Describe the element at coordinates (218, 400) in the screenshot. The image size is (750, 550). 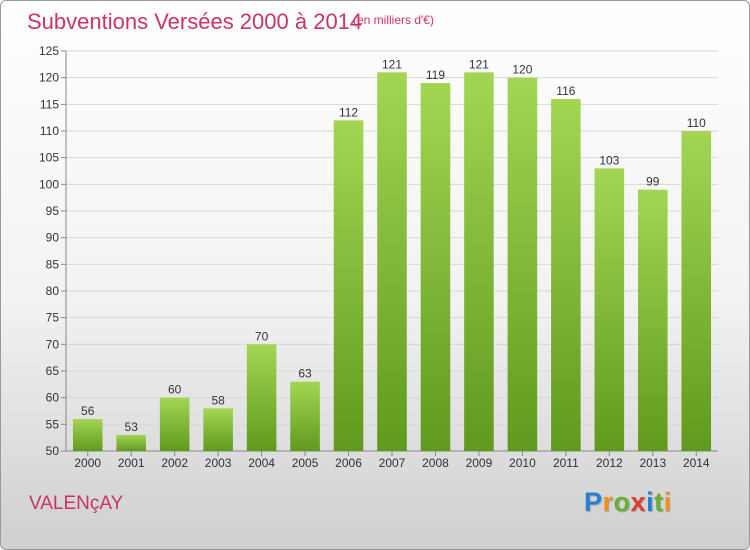
I see `bar-value-label: 58` at that location.